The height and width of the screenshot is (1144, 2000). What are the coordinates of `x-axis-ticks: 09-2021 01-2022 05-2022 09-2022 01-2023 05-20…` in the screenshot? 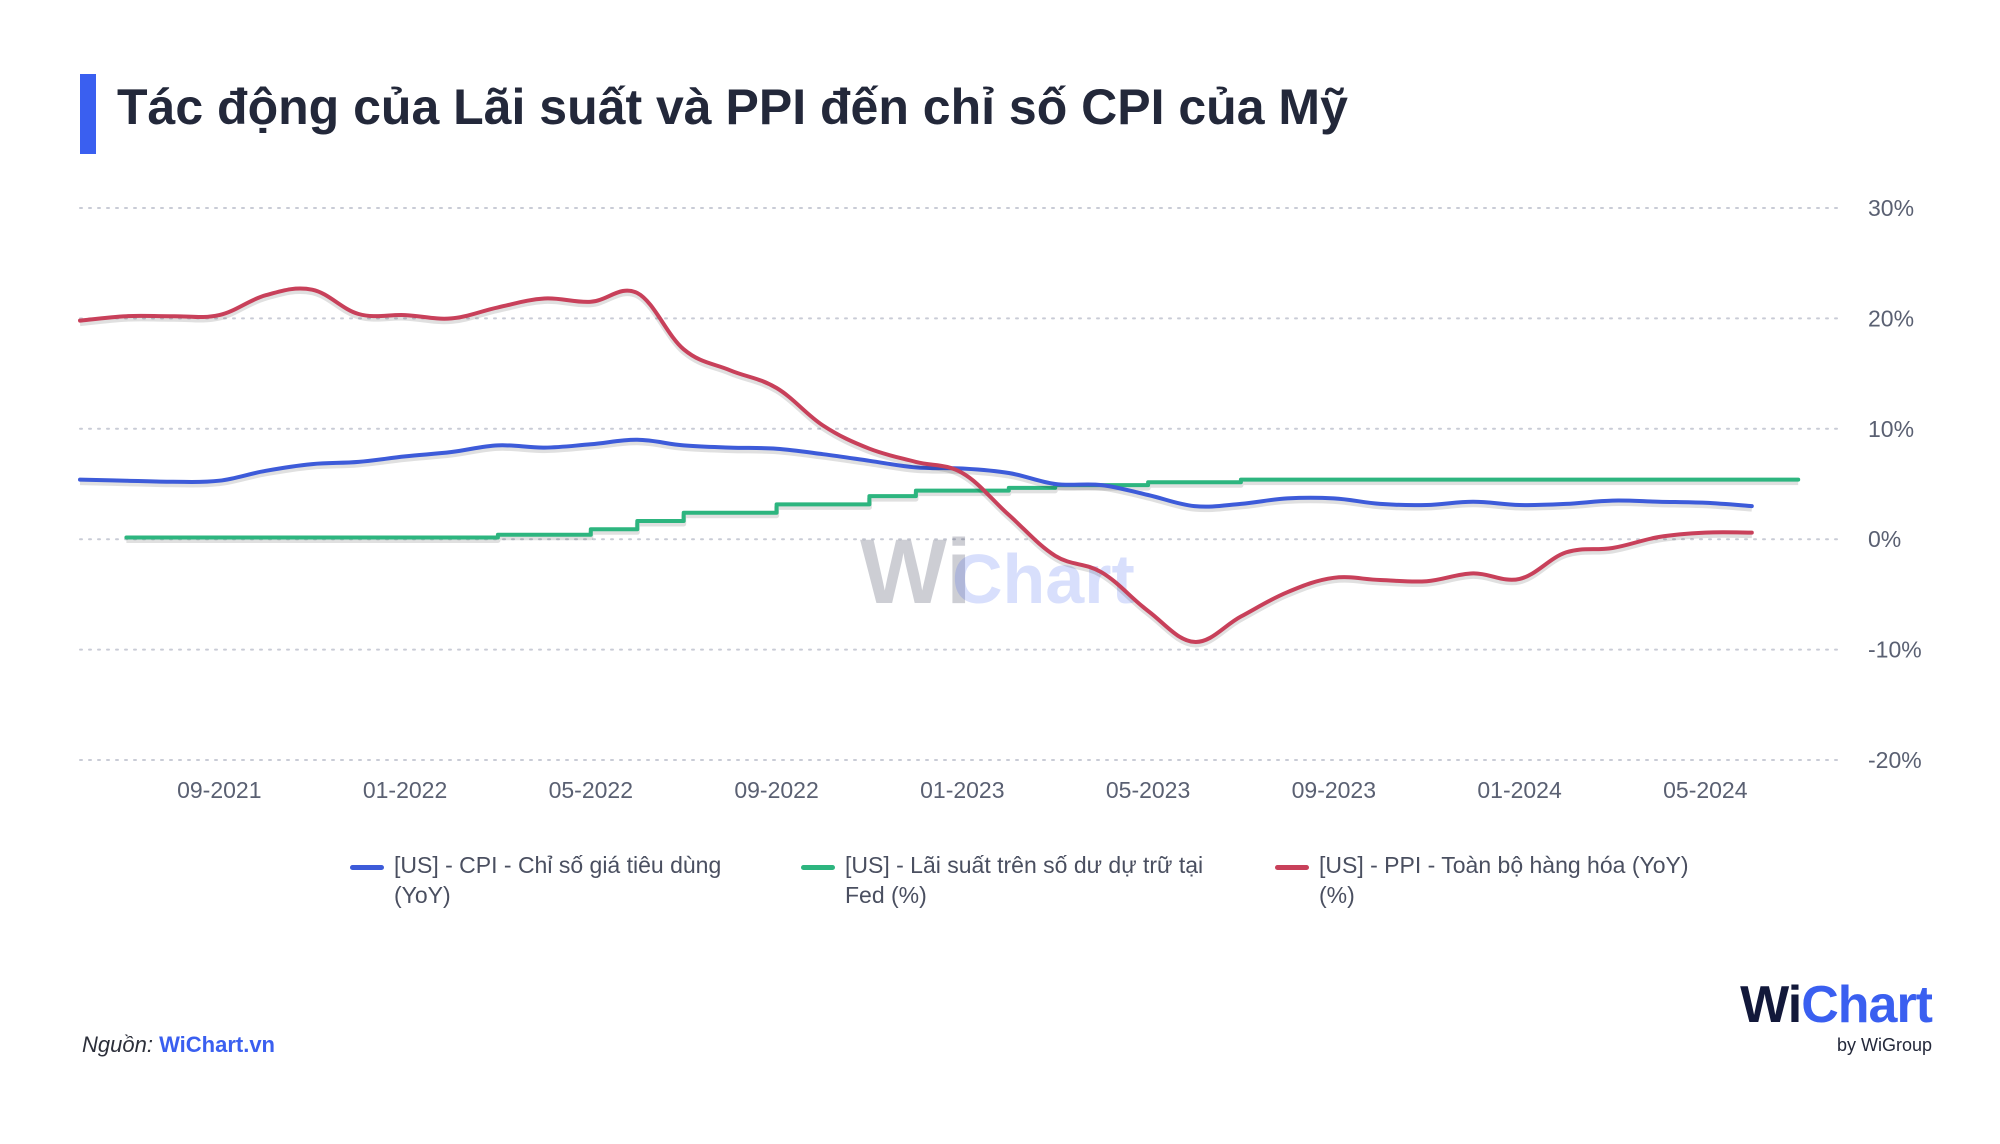 It's located at (962, 790).